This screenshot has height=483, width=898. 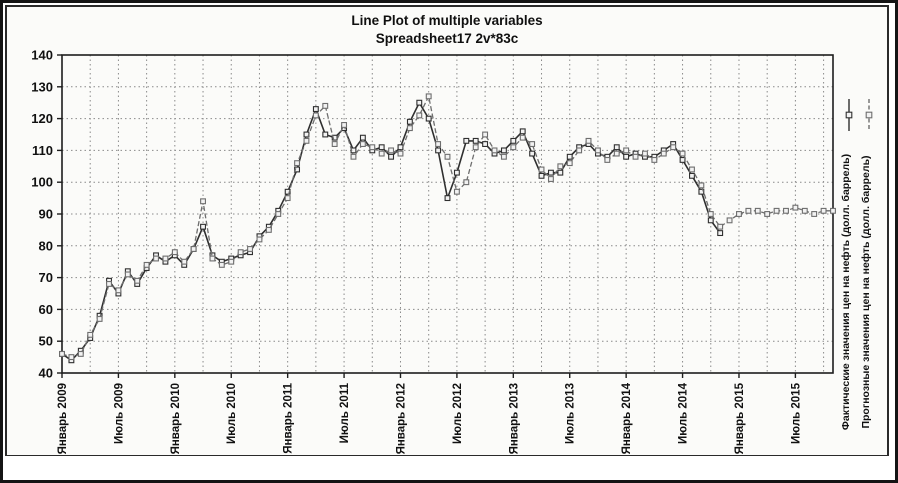 What do you see at coordinates (42, 86) in the screenshot?
I see `y-tick-label: 130` at bounding box center [42, 86].